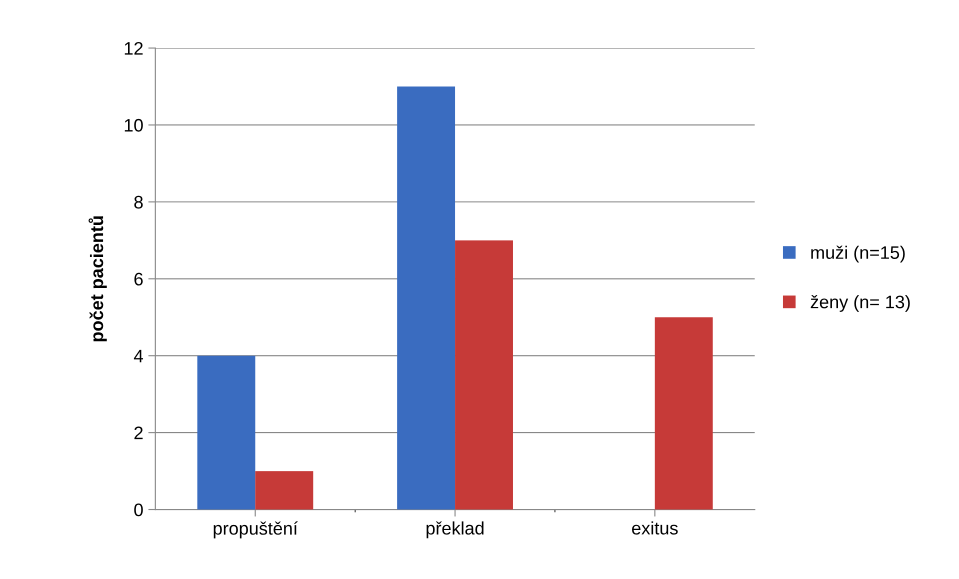  Describe the element at coordinates (97, 279) in the screenshot. I see `y-axis-title: počet pacientů` at that location.